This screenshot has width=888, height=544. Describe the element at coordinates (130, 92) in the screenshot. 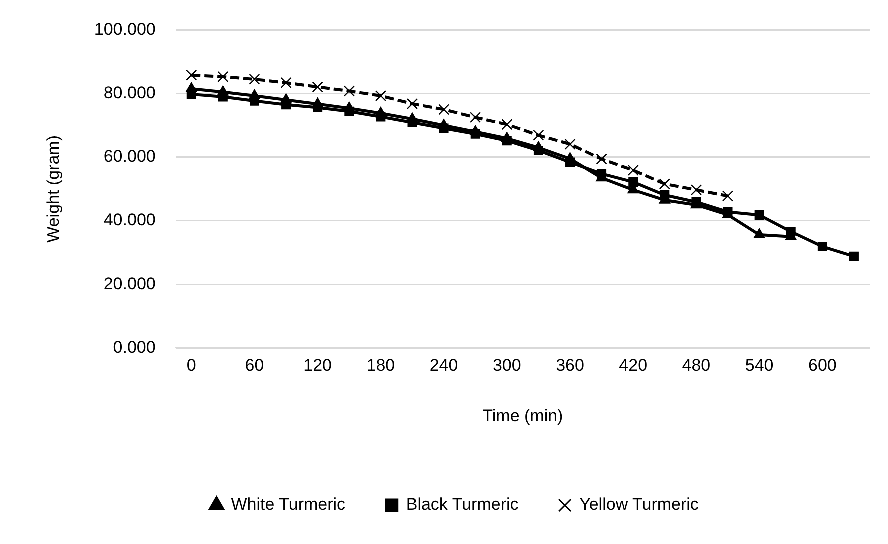

I see `y-tick-label: 80.000` at that location.